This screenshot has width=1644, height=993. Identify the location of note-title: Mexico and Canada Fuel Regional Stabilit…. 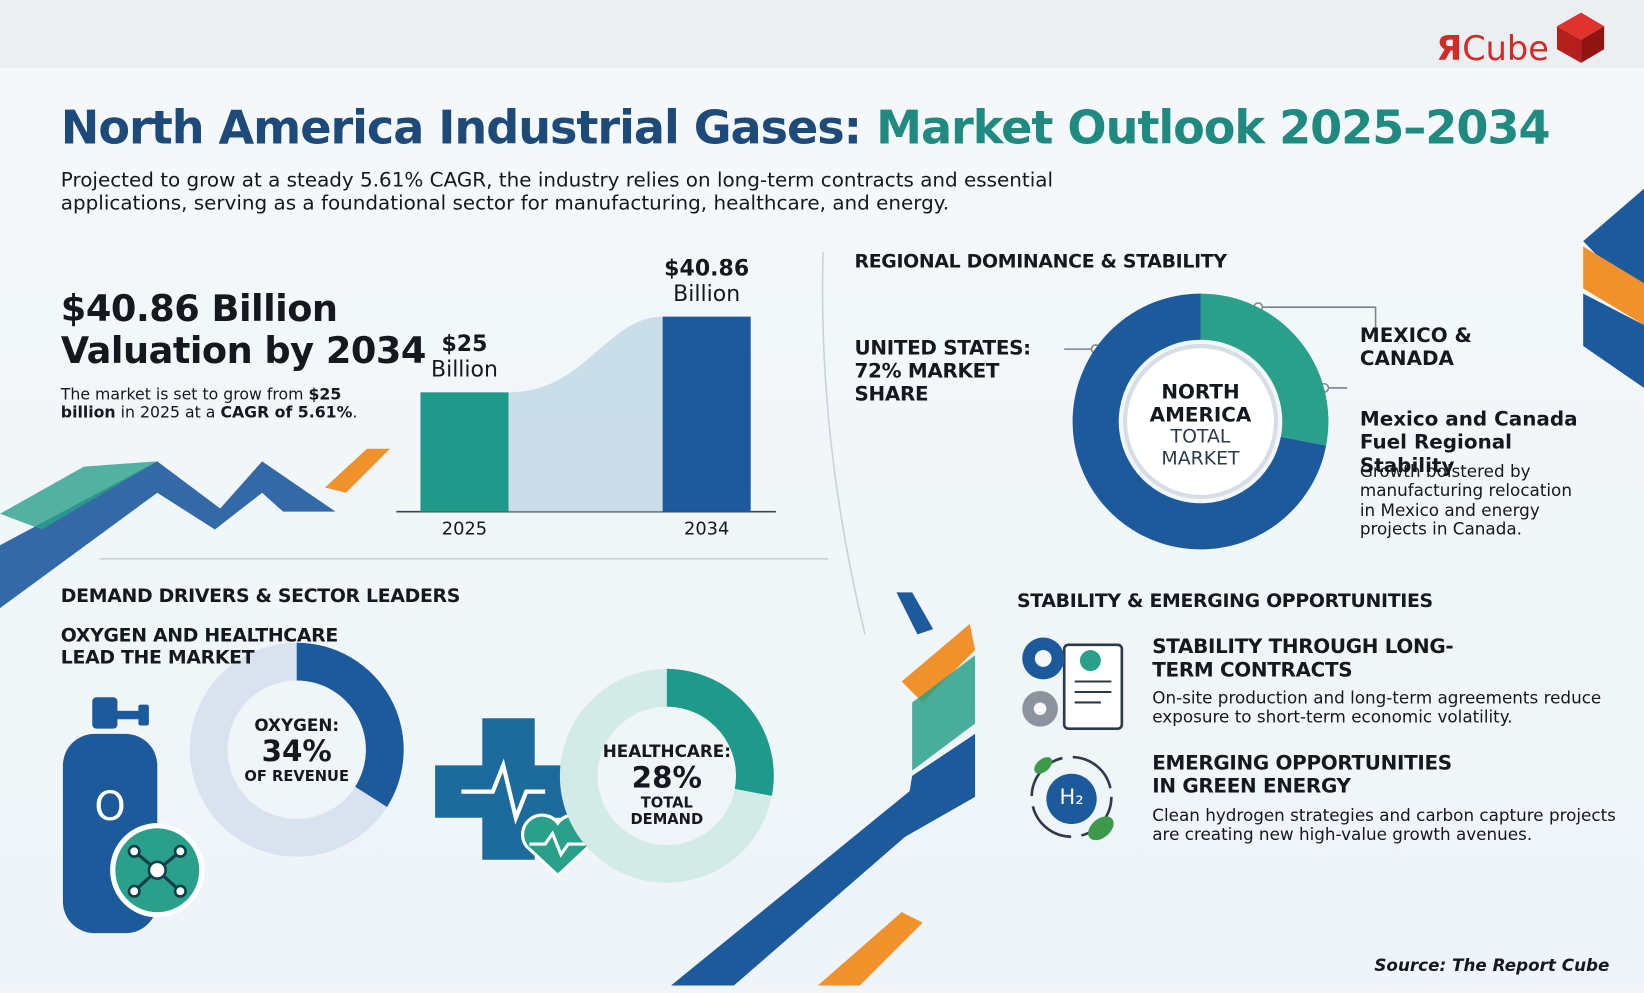
(1468, 442).